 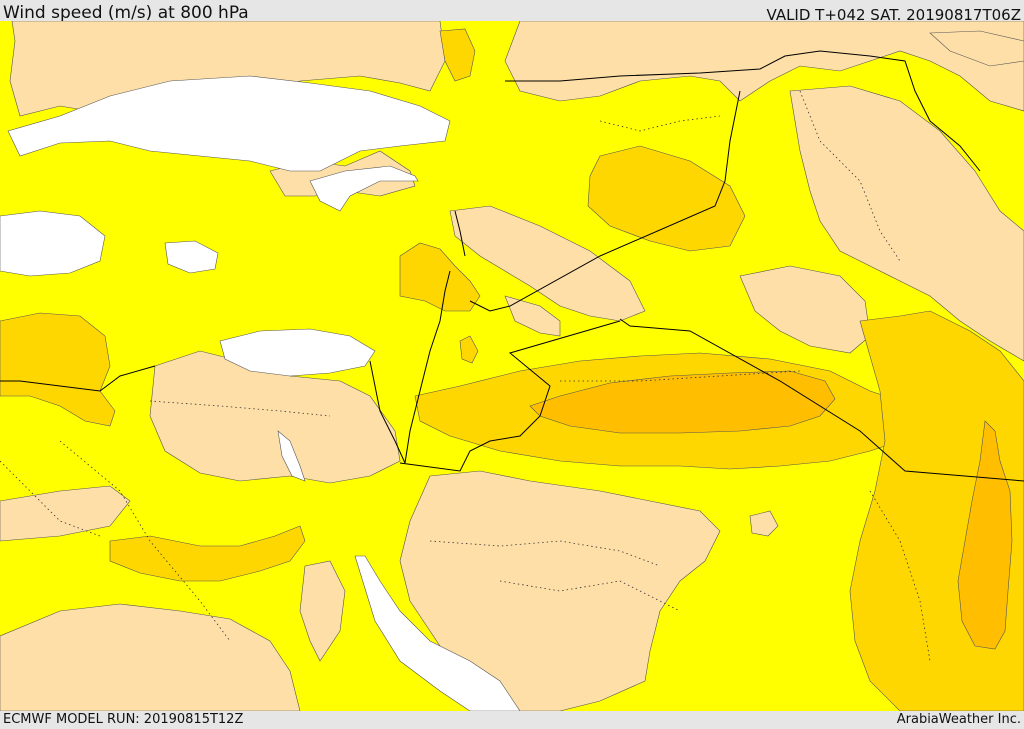 What do you see at coordinates (893, 15) in the screenshot?
I see `valid-time: VALID T+042 SAT. 20190817T06Z` at bounding box center [893, 15].